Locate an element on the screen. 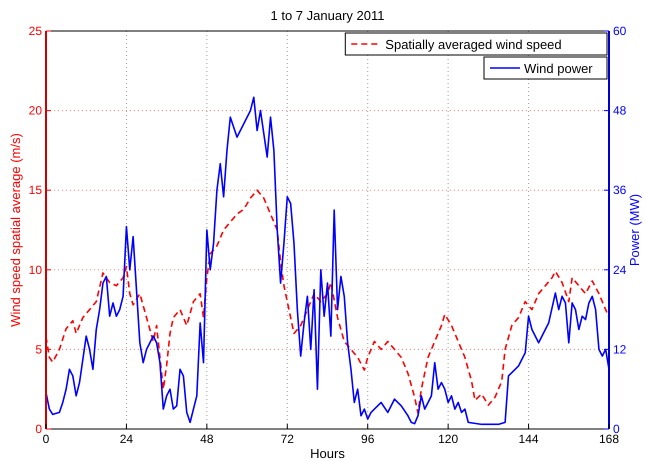 This screenshot has width=646, height=461. x-tick-label: 96 is located at coordinates (368, 439).